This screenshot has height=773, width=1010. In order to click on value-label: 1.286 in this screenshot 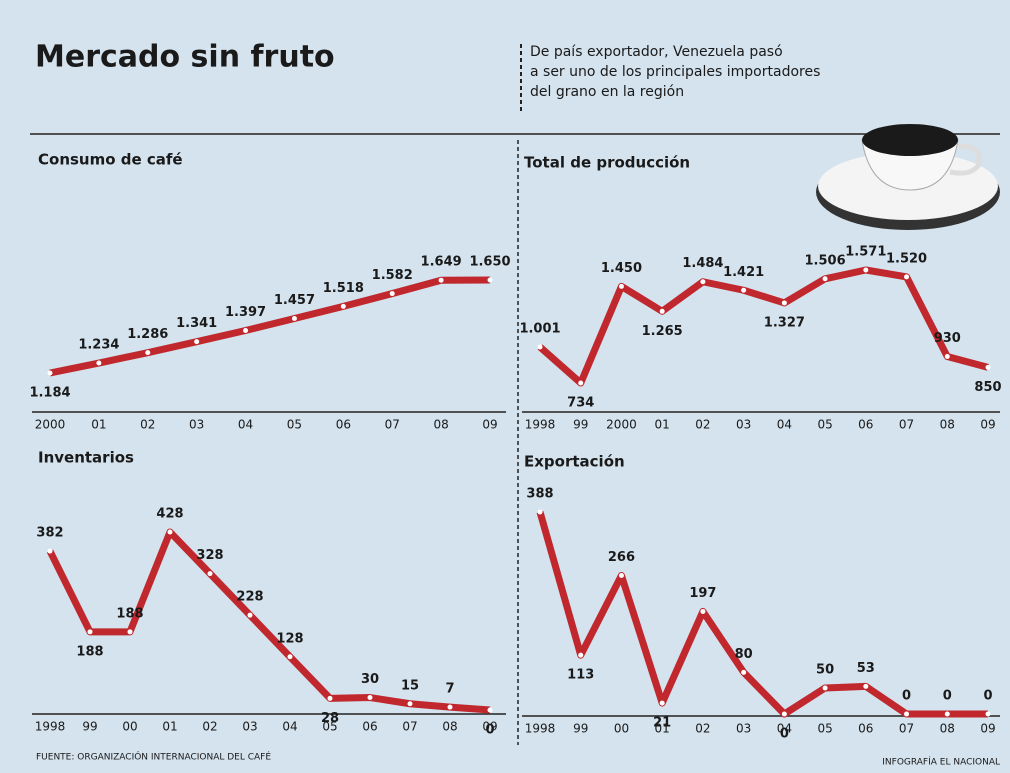, I will do `click(147, 334)`.